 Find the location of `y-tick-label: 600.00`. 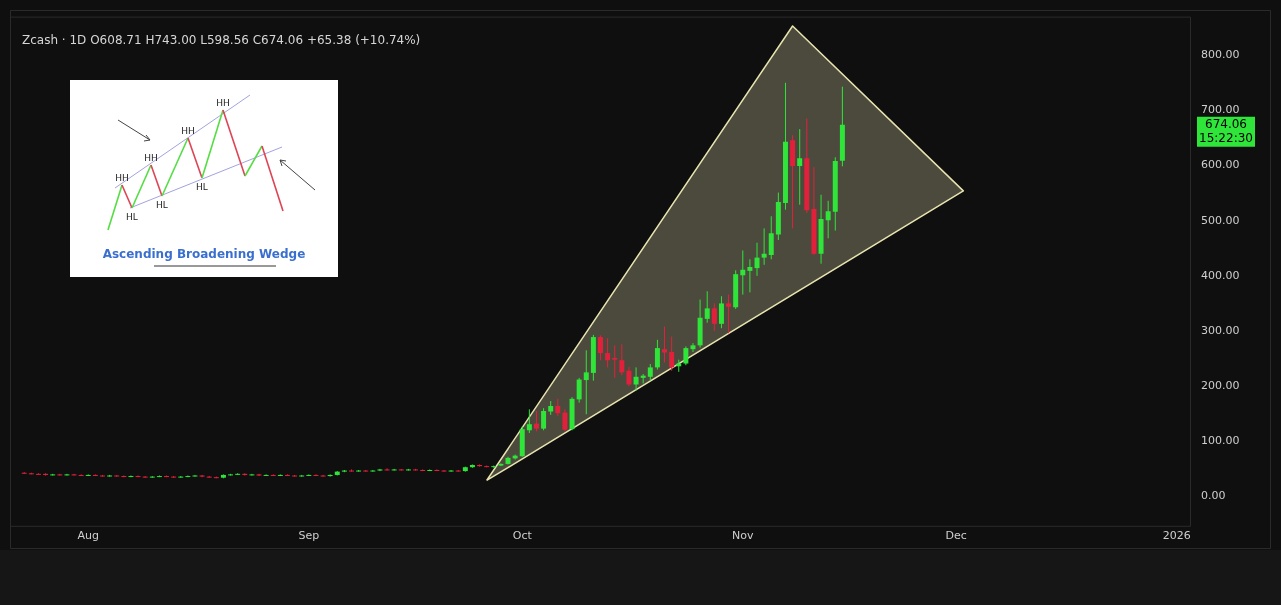

y-tick-label: 600.00 is located at coordinates (1220, 165).